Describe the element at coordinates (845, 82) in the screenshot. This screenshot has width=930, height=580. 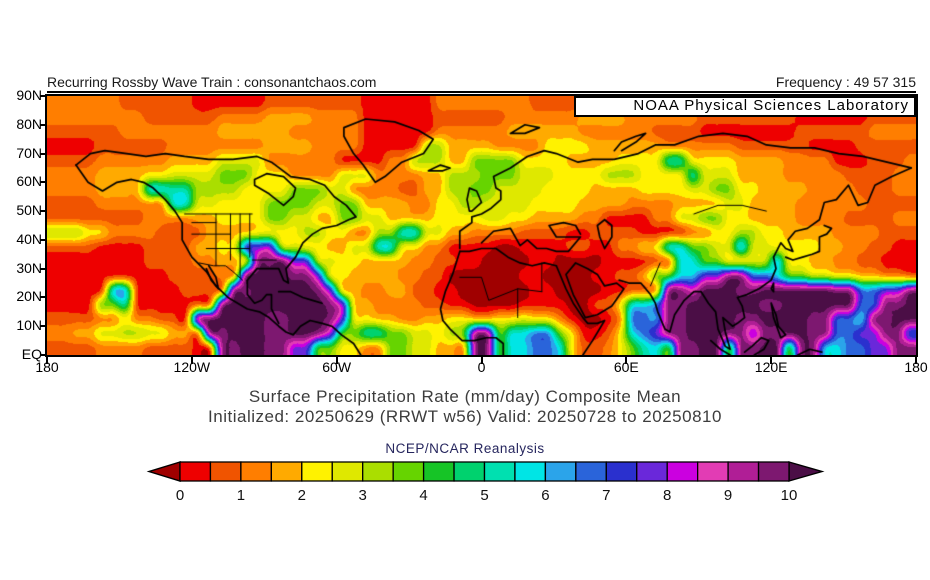
I see `frequency-label: Frequency : 49 57 315` at that location.